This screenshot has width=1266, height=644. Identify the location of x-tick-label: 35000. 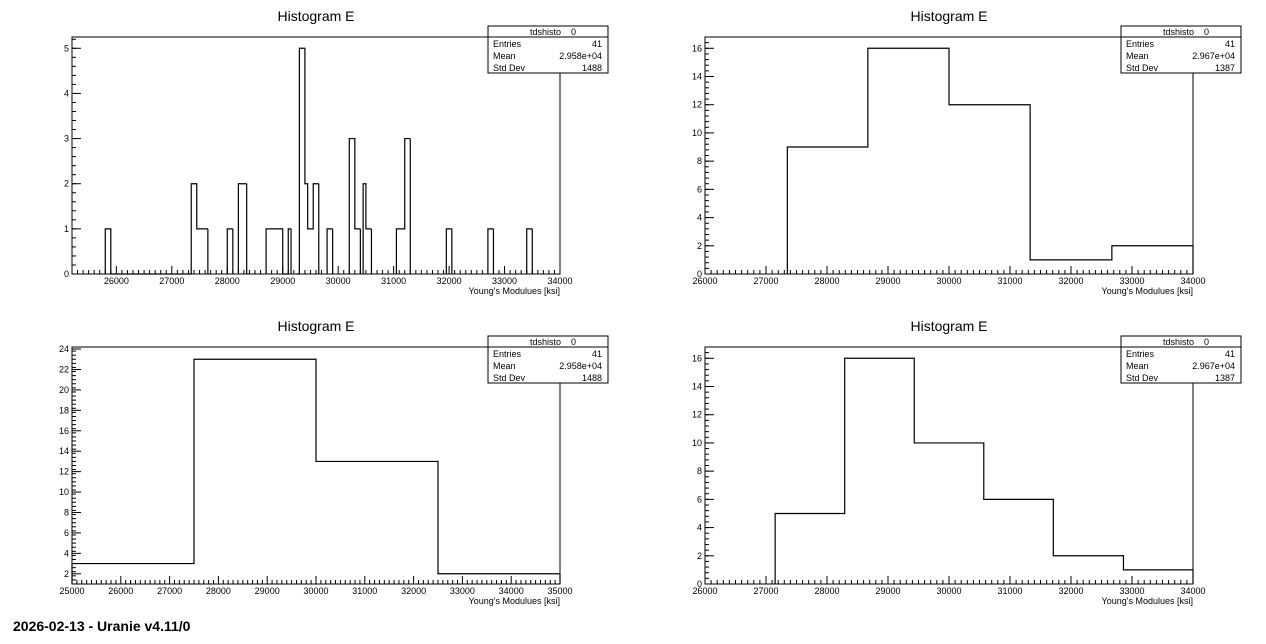
(559, 591).